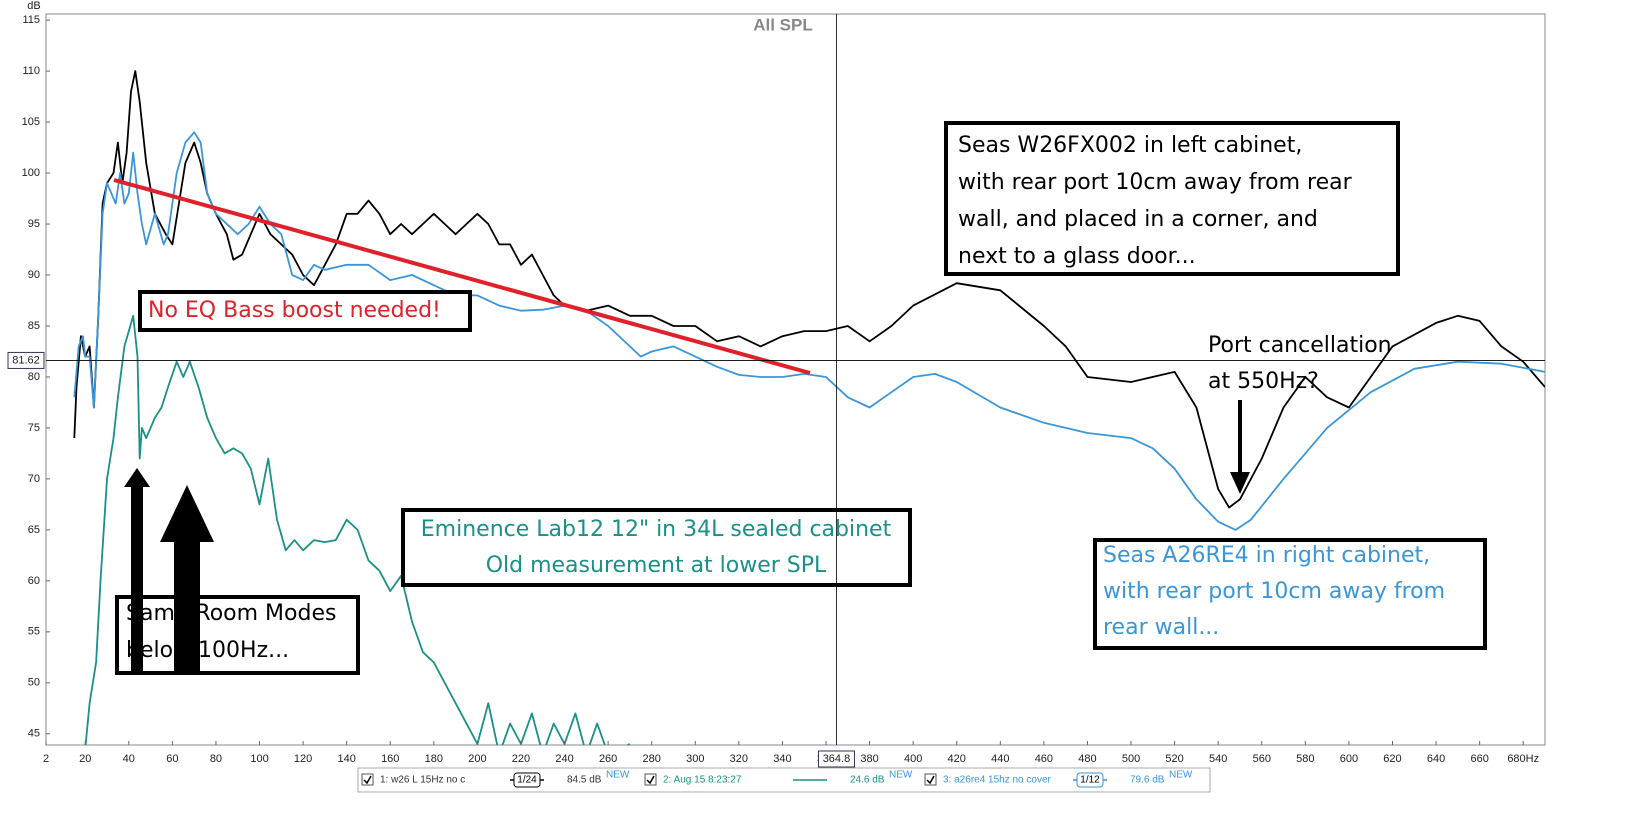 This screenshot has height=828, width=1633. What do you see at coordinates (31, 122) in the screenshot?
I see `y-tick-label: 105` at bounding box center [31, 122].